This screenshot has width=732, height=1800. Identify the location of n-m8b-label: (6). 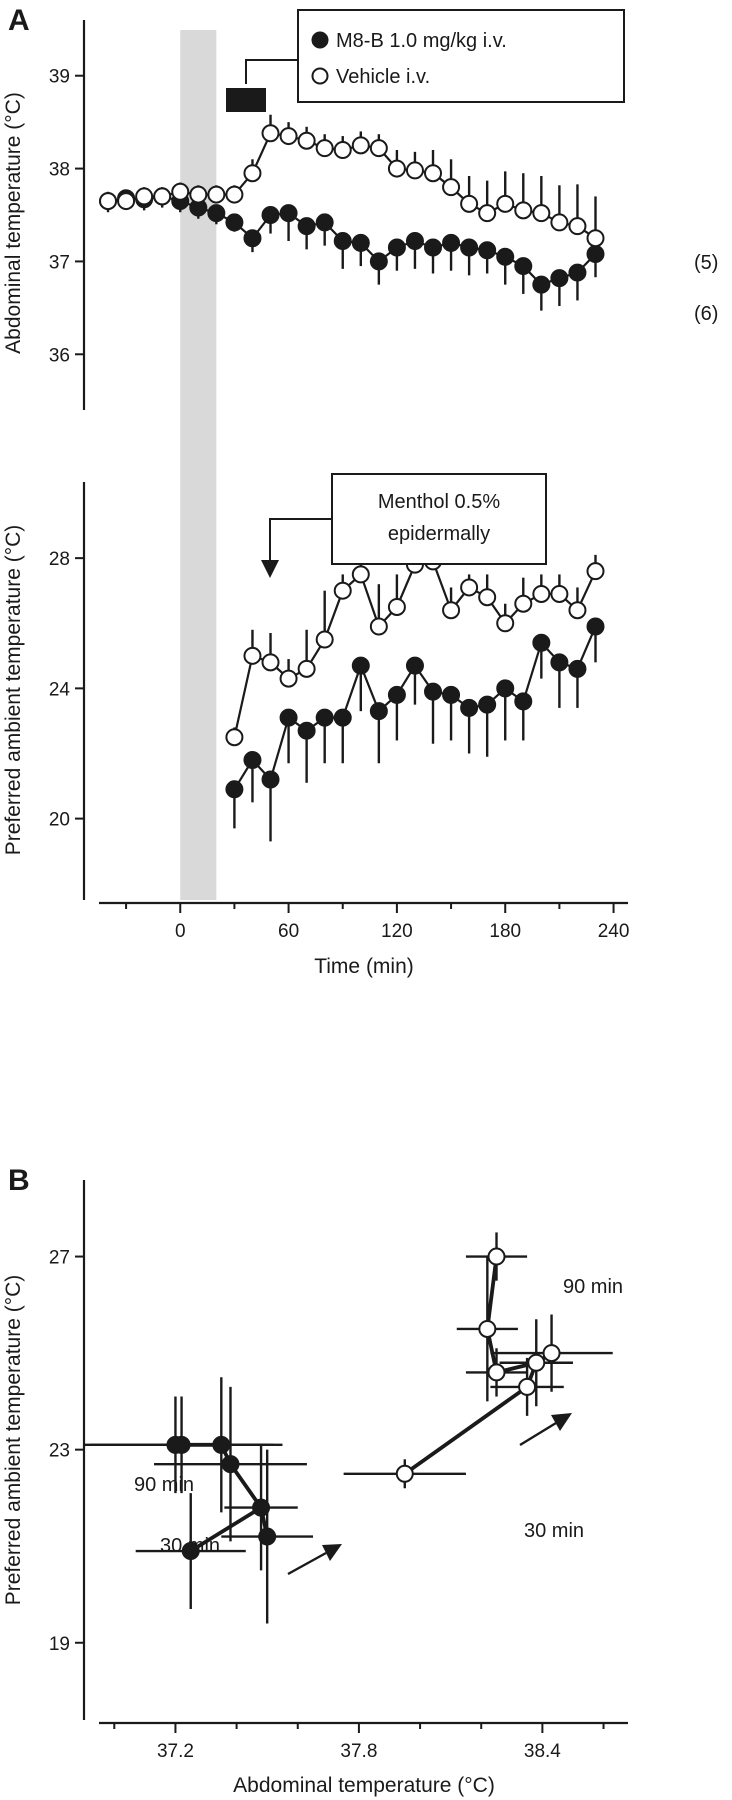
(706, 314).